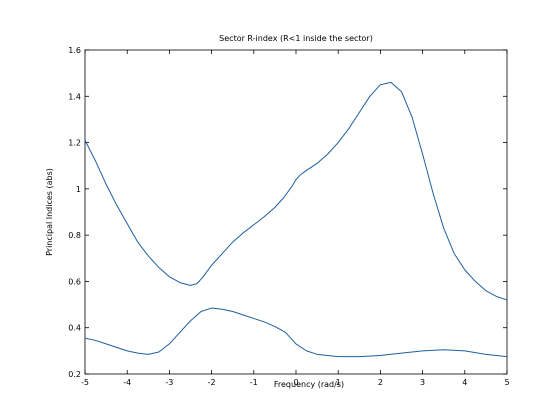  I want to click on y-axis-label: Principal Indices (abs), so click(49, 212).